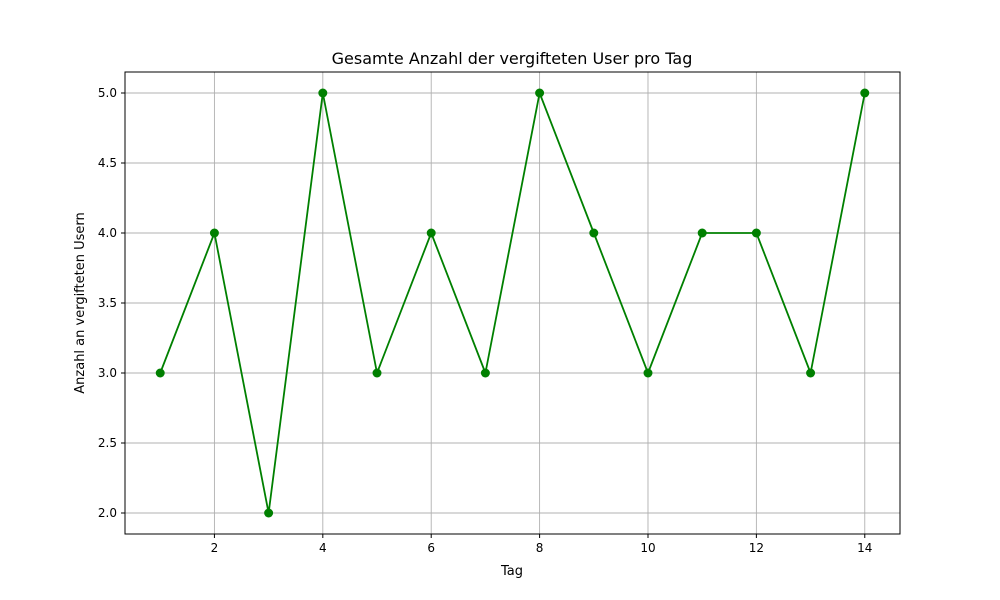 This screenshot has height=600, width=1000. What do you see at coordinates (323, 548) in the screenshot?
I see `x-tick-label: 4` at bounding box center [323, 548].